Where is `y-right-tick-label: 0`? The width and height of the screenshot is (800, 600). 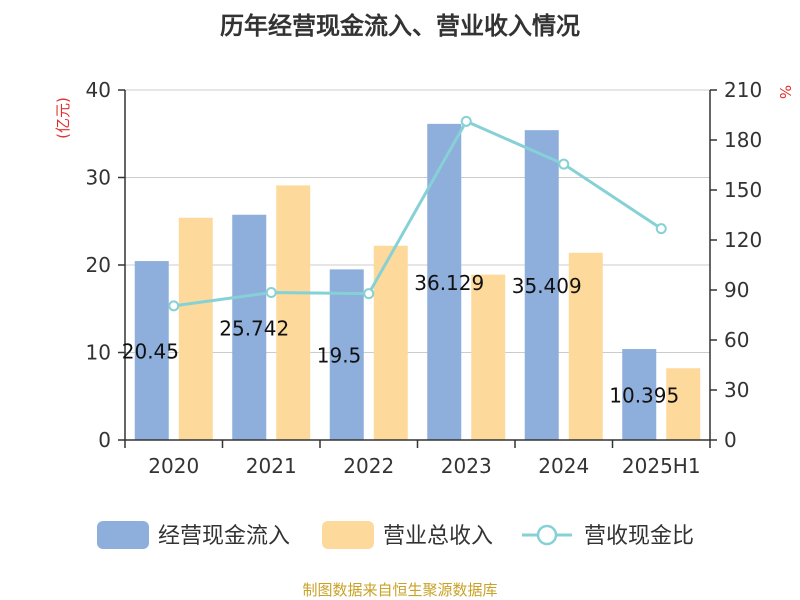
y-right-tick-label: 0 is located at coordinates (730, 440).